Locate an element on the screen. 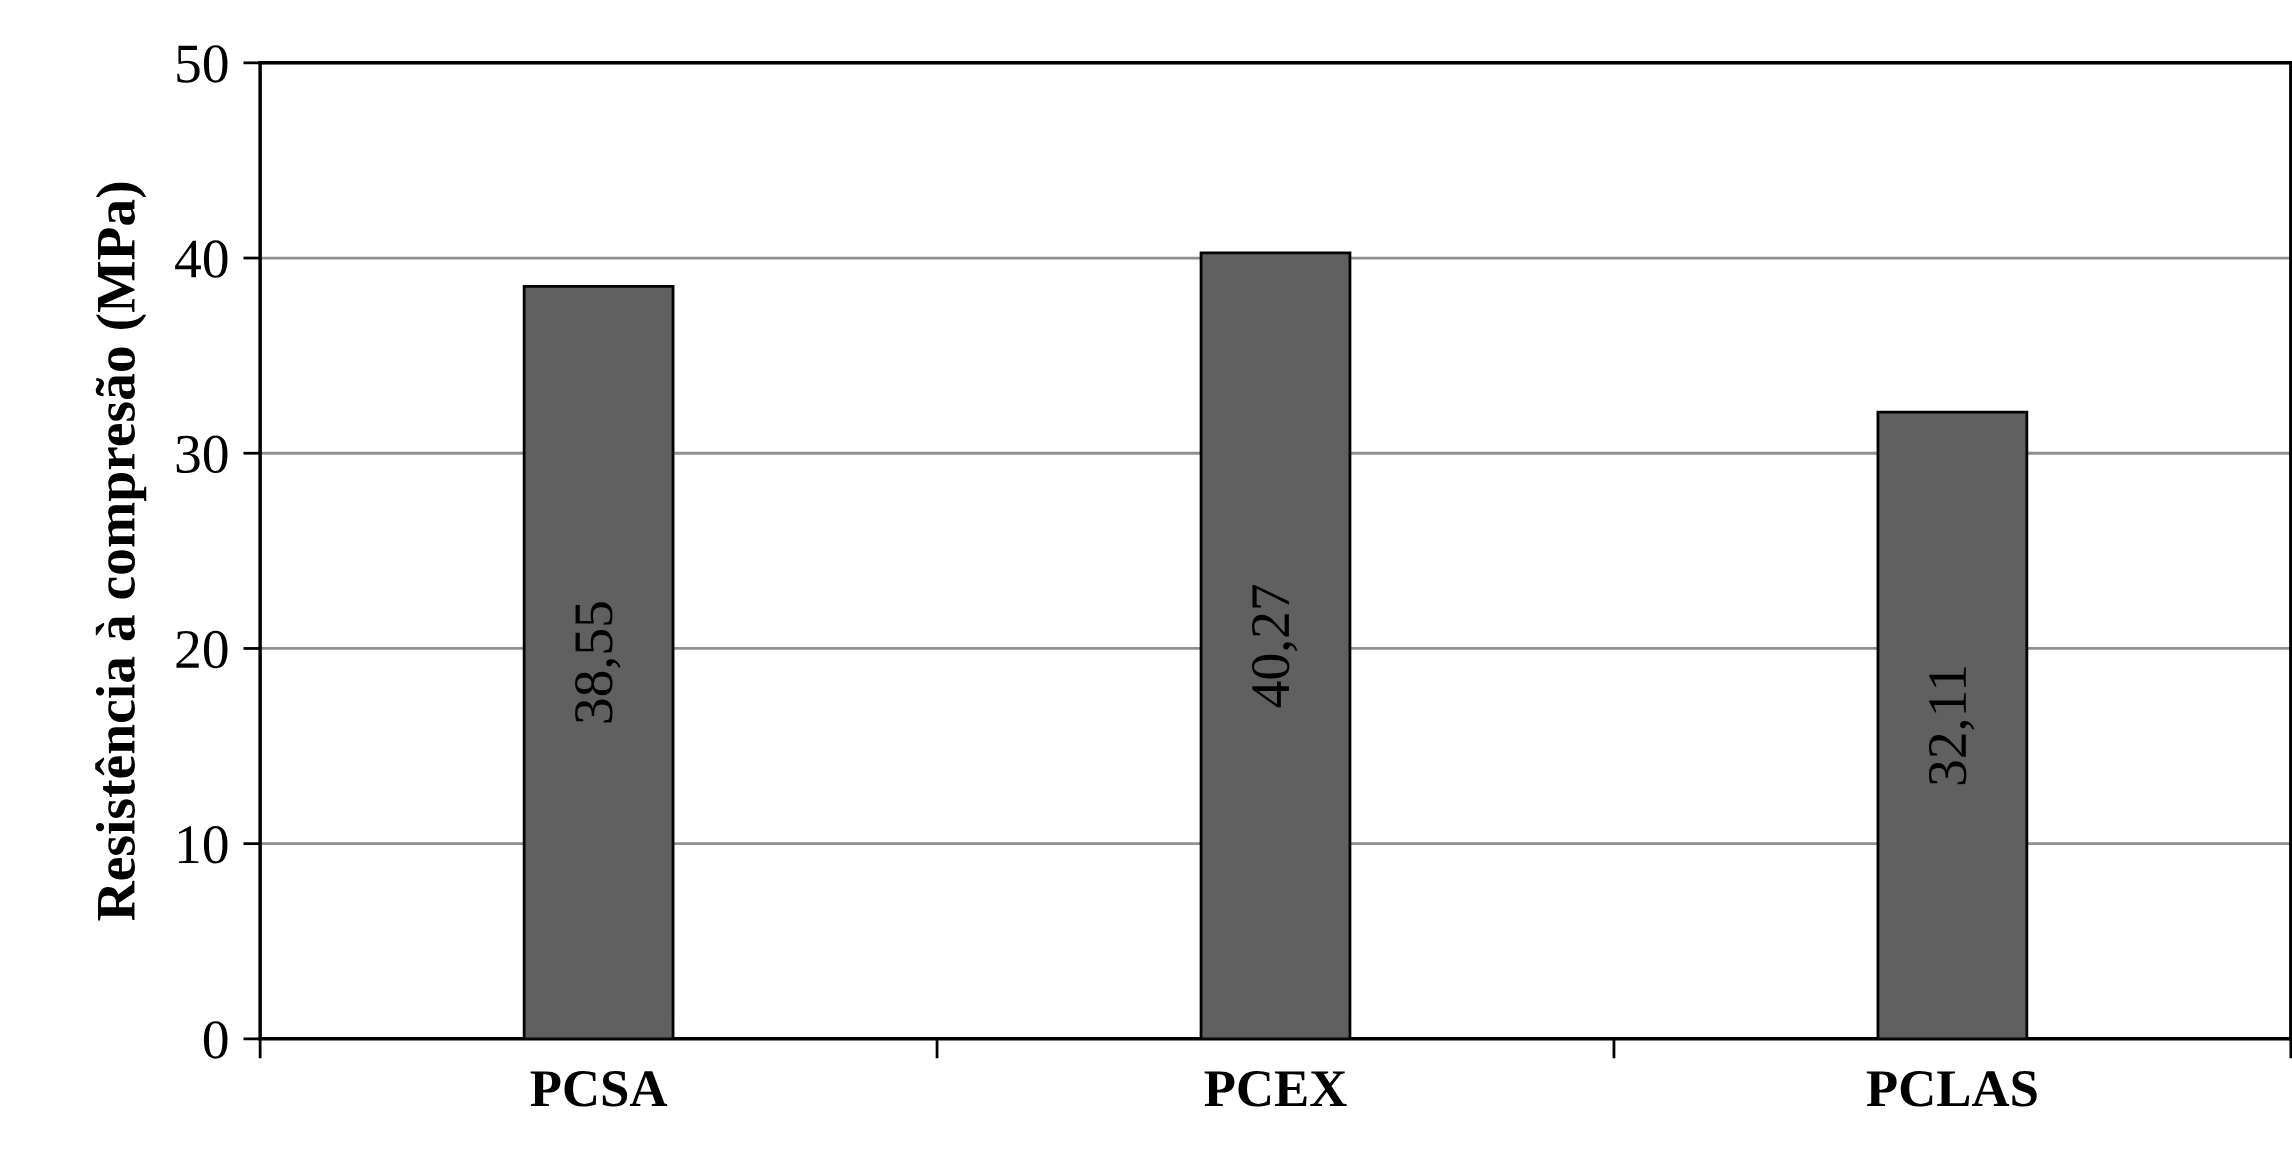 The height and width of the screenshot is (1153, 2292). y-axis-title: Resistência à compresão (MPa) is located at coordinates (121, 551).